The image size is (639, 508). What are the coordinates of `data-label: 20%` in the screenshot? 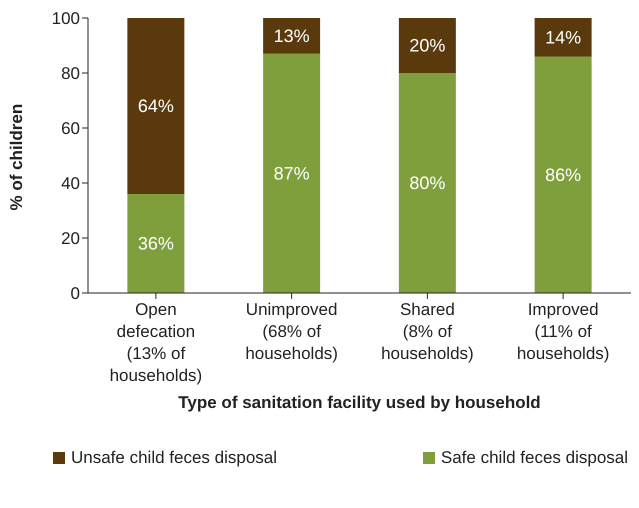 It's located at (427, 46).